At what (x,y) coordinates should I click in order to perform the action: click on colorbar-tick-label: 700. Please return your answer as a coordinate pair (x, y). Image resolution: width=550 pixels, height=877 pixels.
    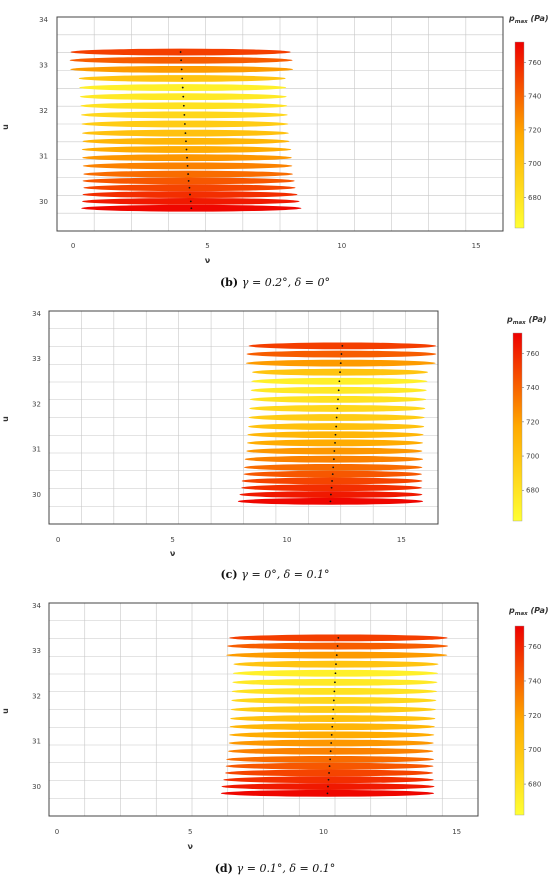
    Looking at the image, I should click on (534, 750).